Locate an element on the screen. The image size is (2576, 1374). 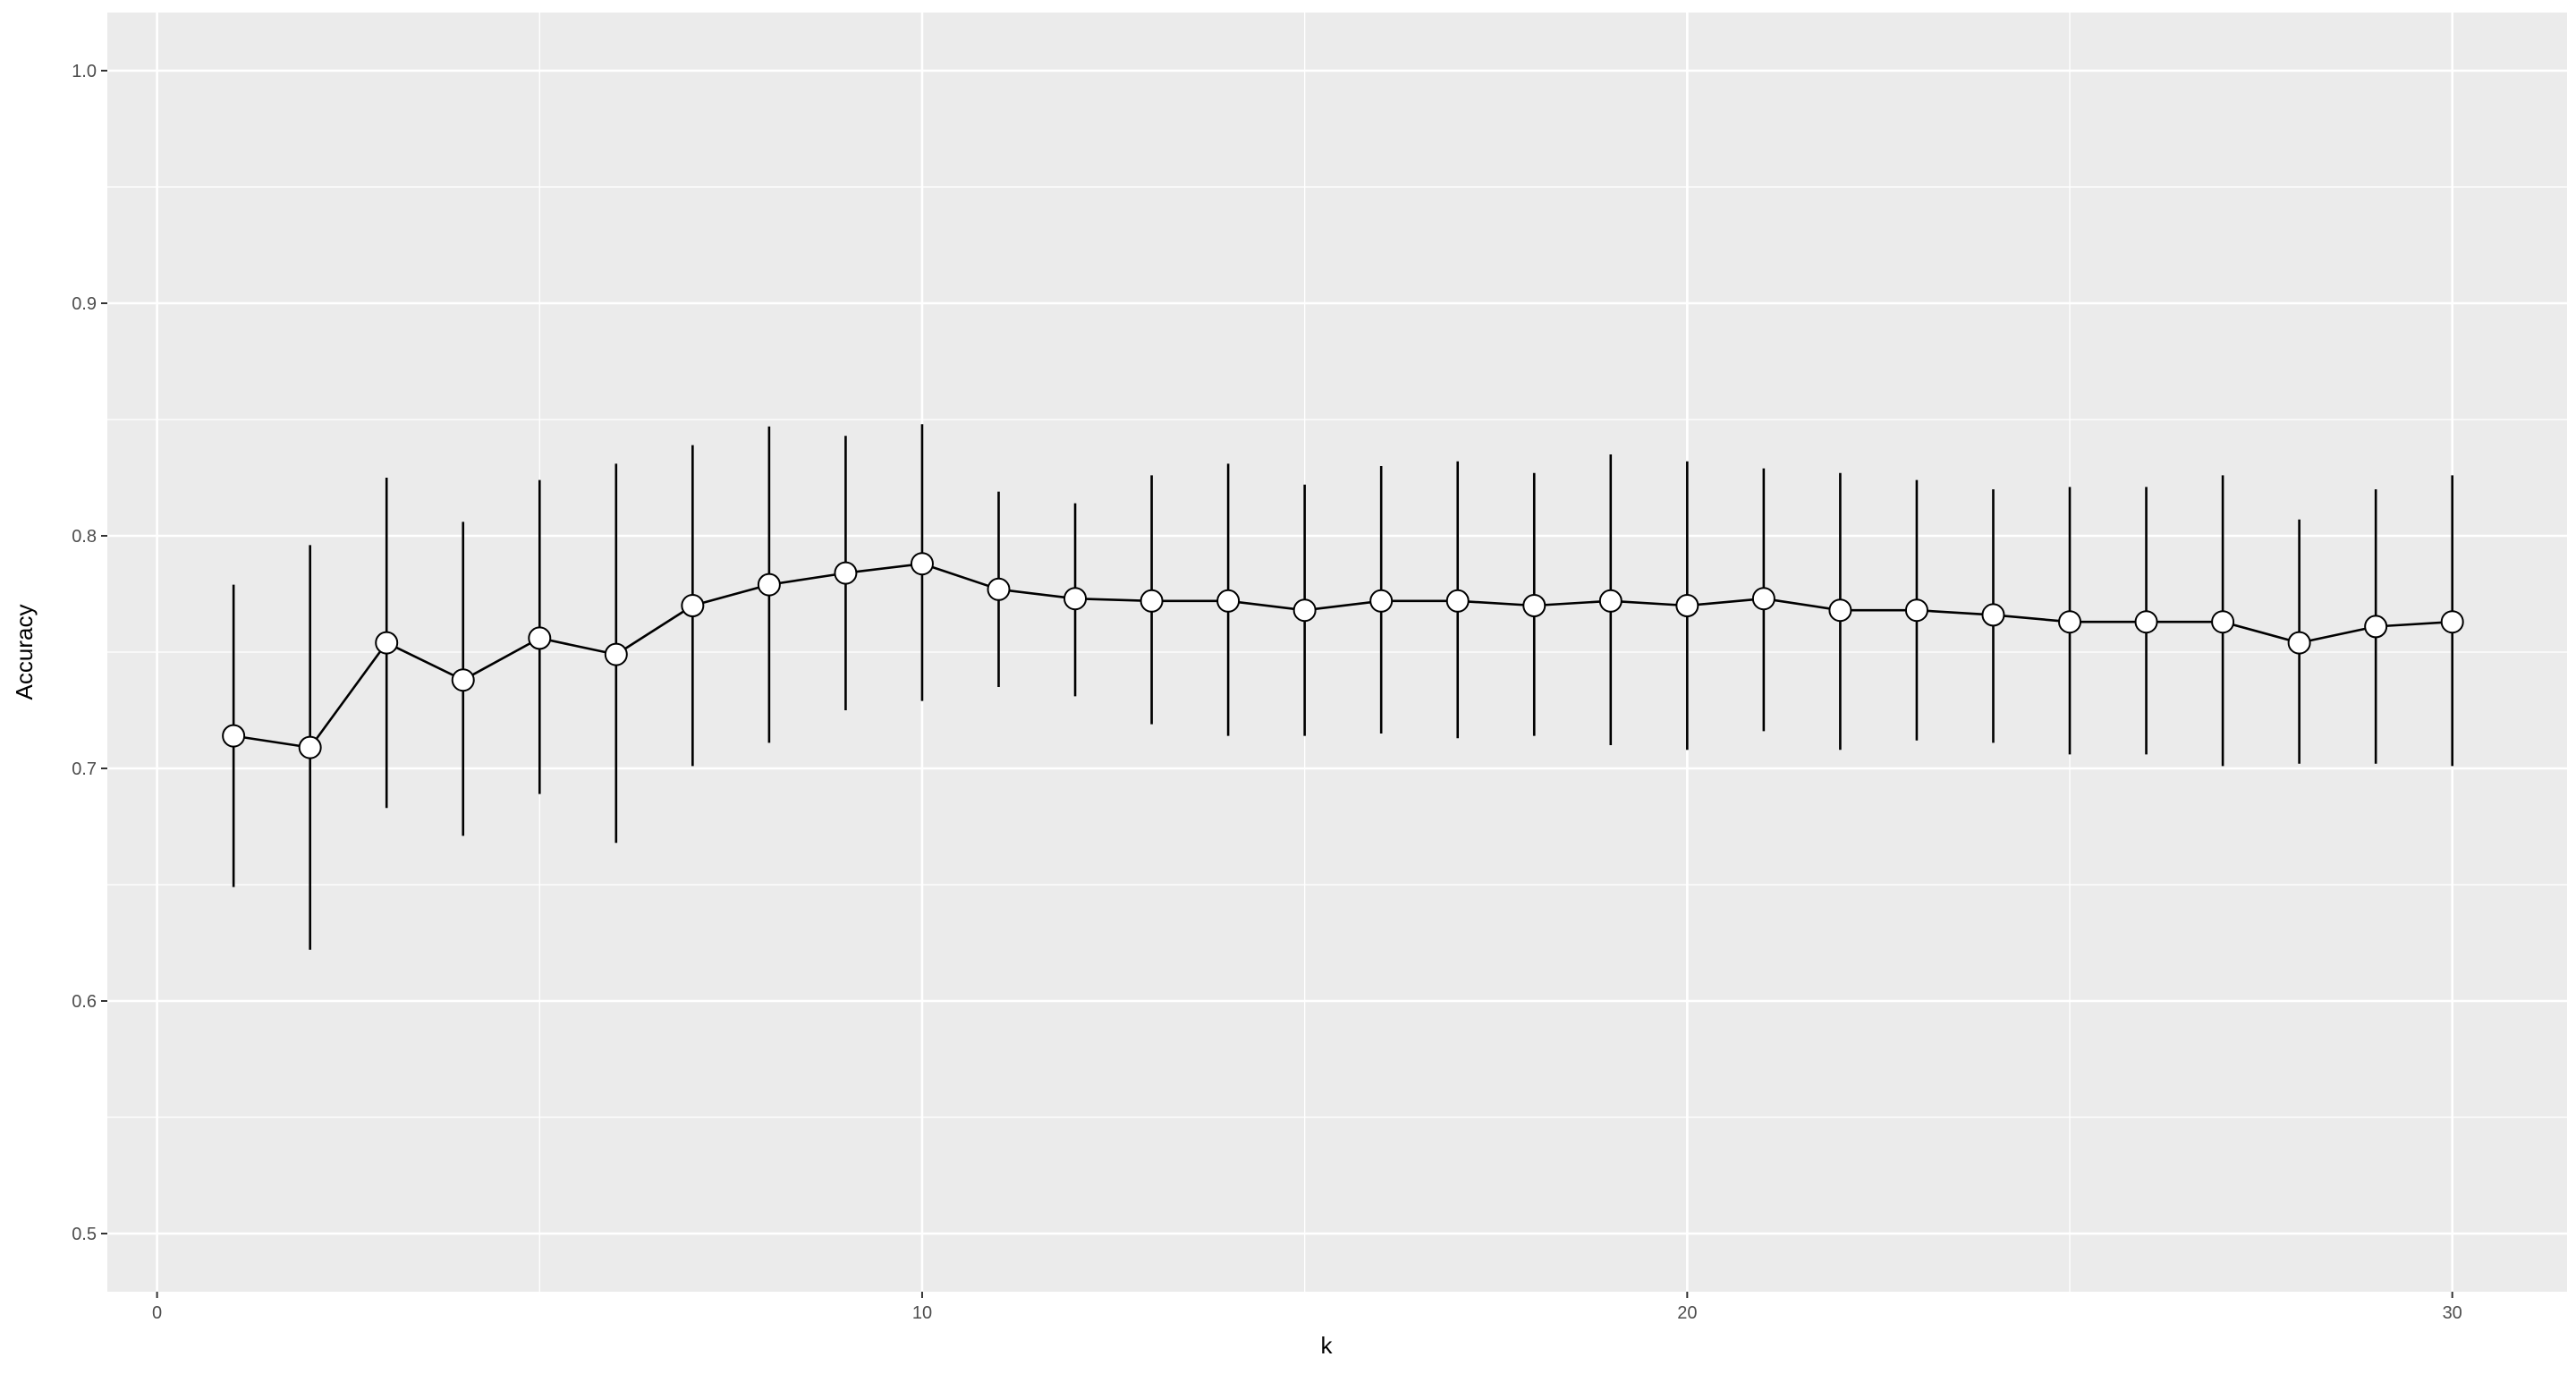
y-tick-label: 1.0 is located at coordinates (84, 71).